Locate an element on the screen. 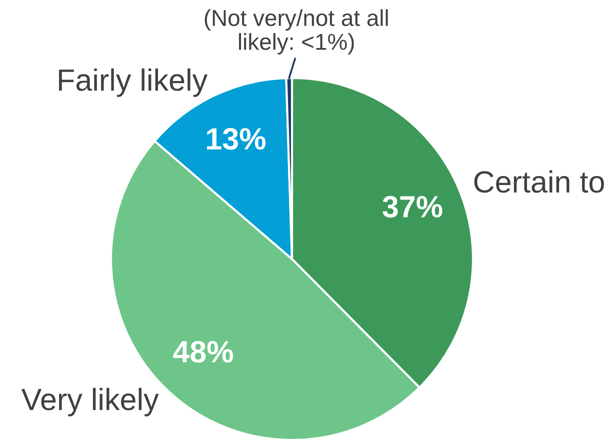 Image resolution: width=614 pixels, height=439 pixels. data-label: 48% is located at coordinates (203, 351).